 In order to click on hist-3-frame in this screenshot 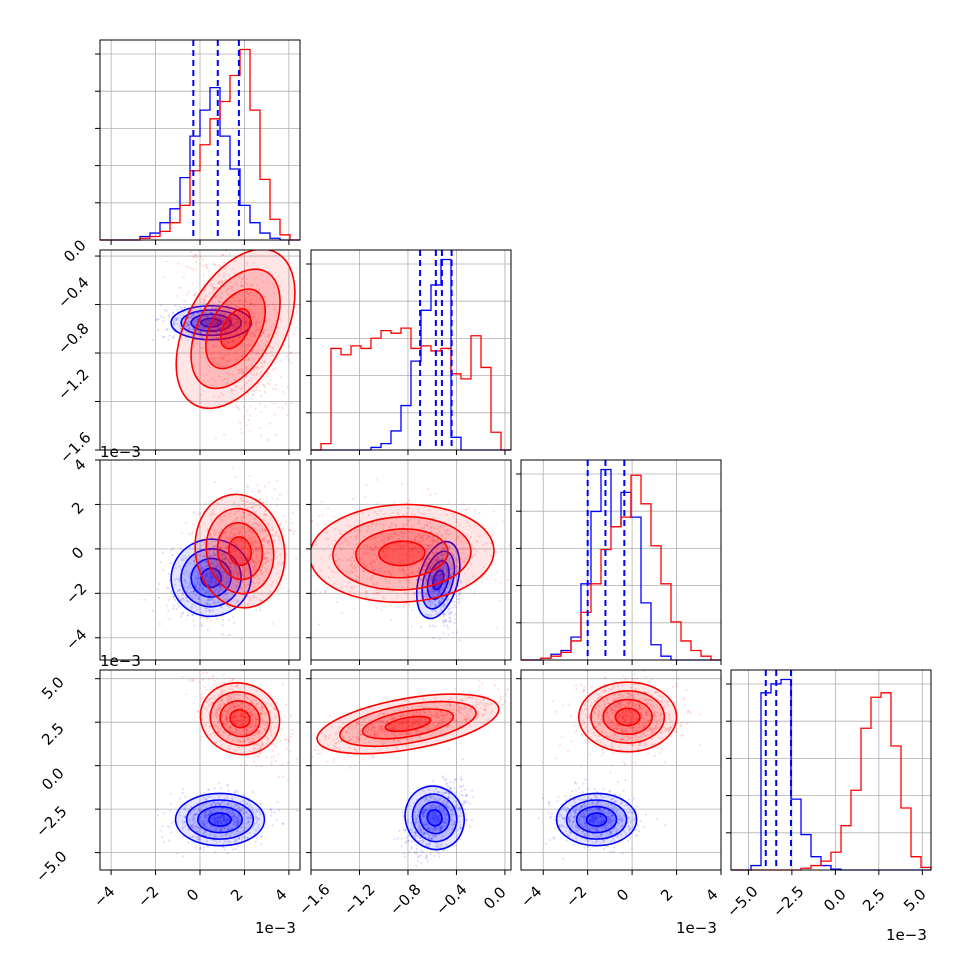, I will do `click(831, 770)`.